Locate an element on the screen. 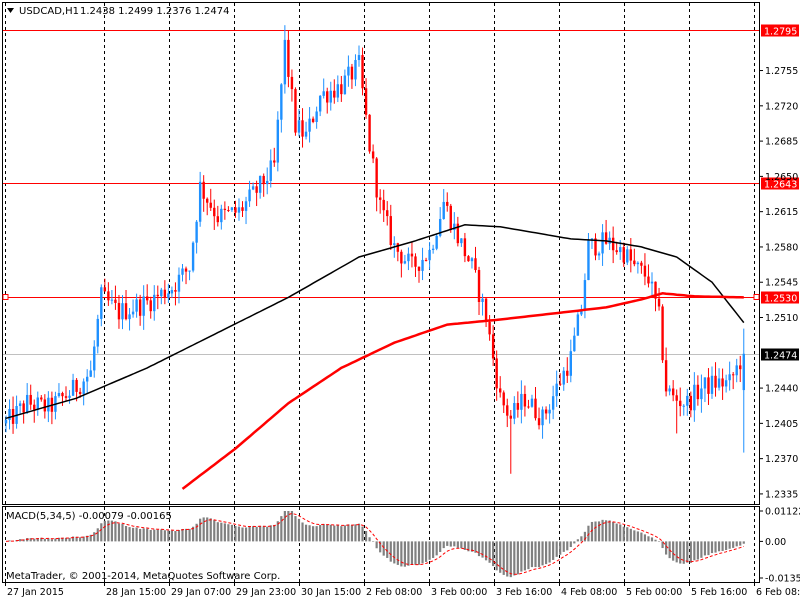 The height and width of the screenshot is (600, 800). price-tick-label: 1.2685 is located at coordinates (781, 142).